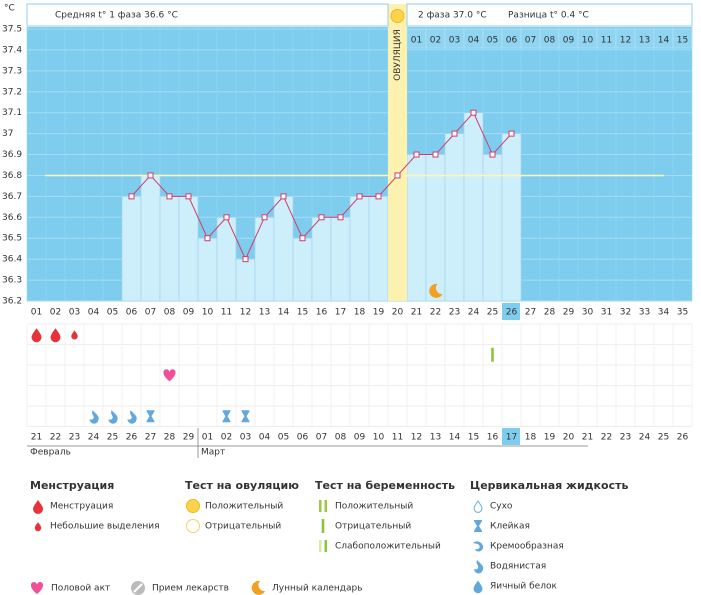  I want to click on x-tick-label: 06, so click(132, 313).